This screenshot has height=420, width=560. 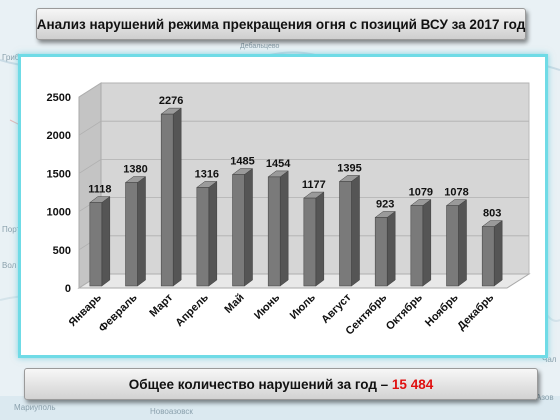 What do you see at coordinates (192, 310) in the screenshot?
I see `x-tick-label: Апрель` at bounding box center [192, 310].